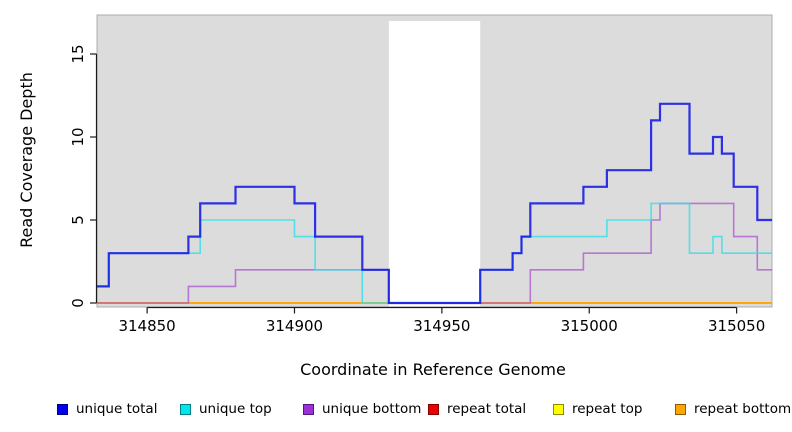 This screenshot has height=432, width=792. What do you see at coordinates (434, 164) in the screenshot?
I see `masked-region` at bounding box center [434, 164].